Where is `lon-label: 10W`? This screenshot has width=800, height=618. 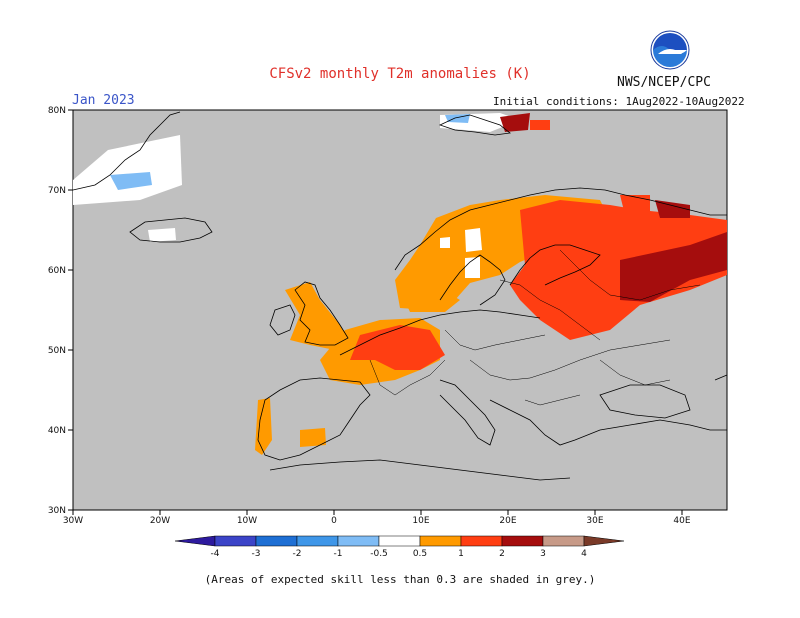 lon-label: 10W is located at coordinates (247, 521).